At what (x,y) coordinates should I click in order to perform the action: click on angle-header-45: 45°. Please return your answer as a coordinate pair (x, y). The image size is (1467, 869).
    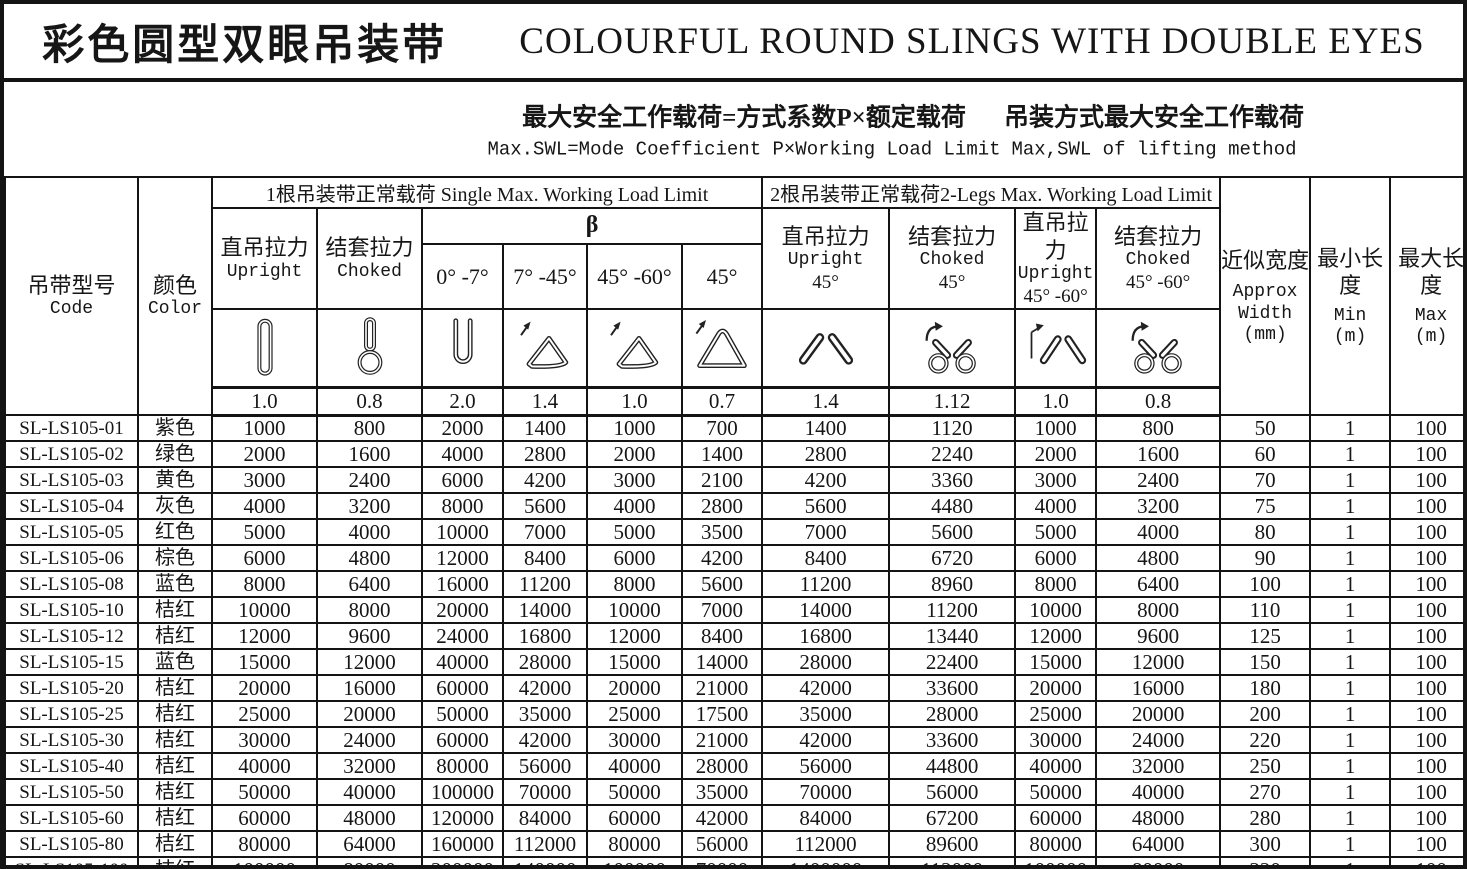
    Looking at the image, I should click on (722, 276).